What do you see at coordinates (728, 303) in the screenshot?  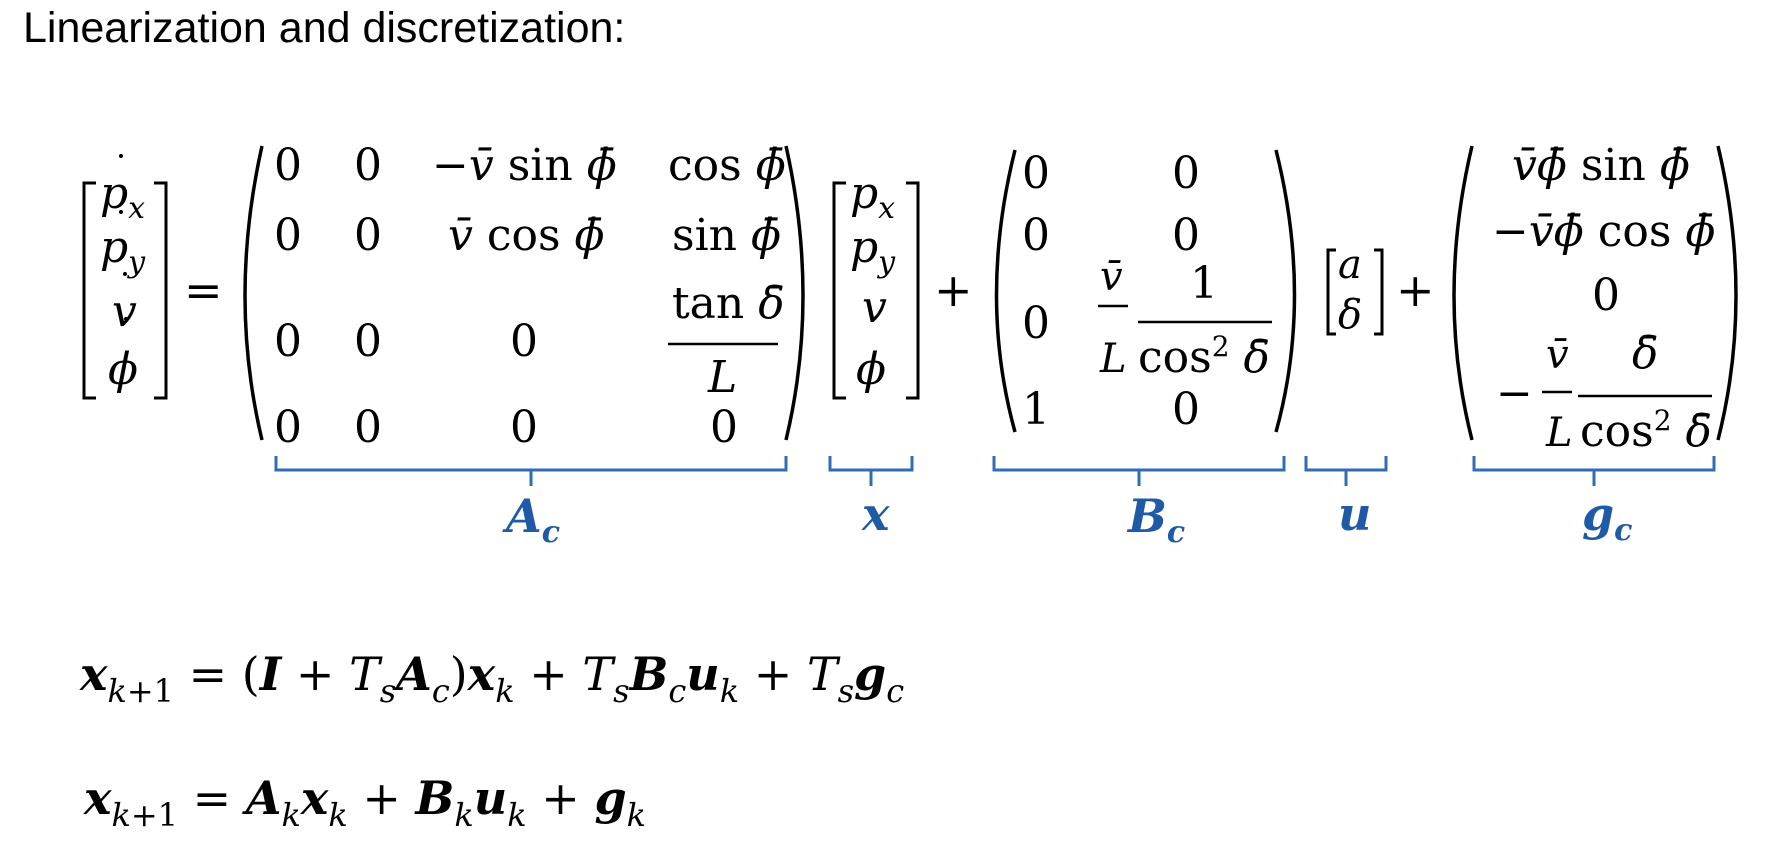 I see `svg-text: tan δ̄` at bounding box center [728, 303].